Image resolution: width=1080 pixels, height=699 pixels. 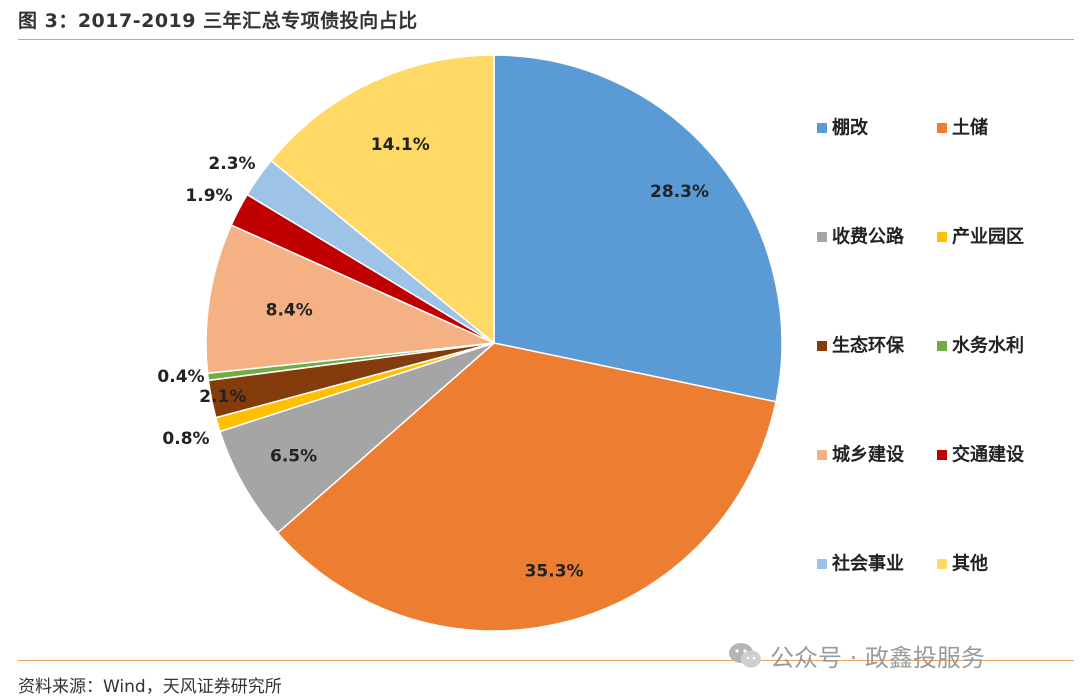 What do you see at coordinates (988, 237) in the screenshot?
I see `legend-label: 产业园区` at bounding box center [988, 237].